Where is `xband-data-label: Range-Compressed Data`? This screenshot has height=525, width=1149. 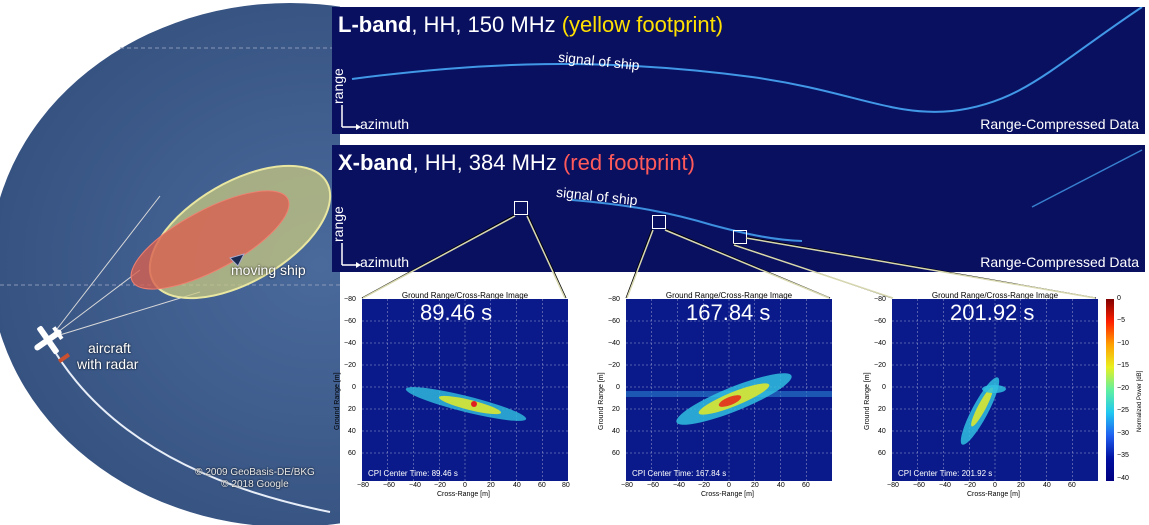
xband-data-label: Range-Compressed Data is located at coordinates (1059, 262).